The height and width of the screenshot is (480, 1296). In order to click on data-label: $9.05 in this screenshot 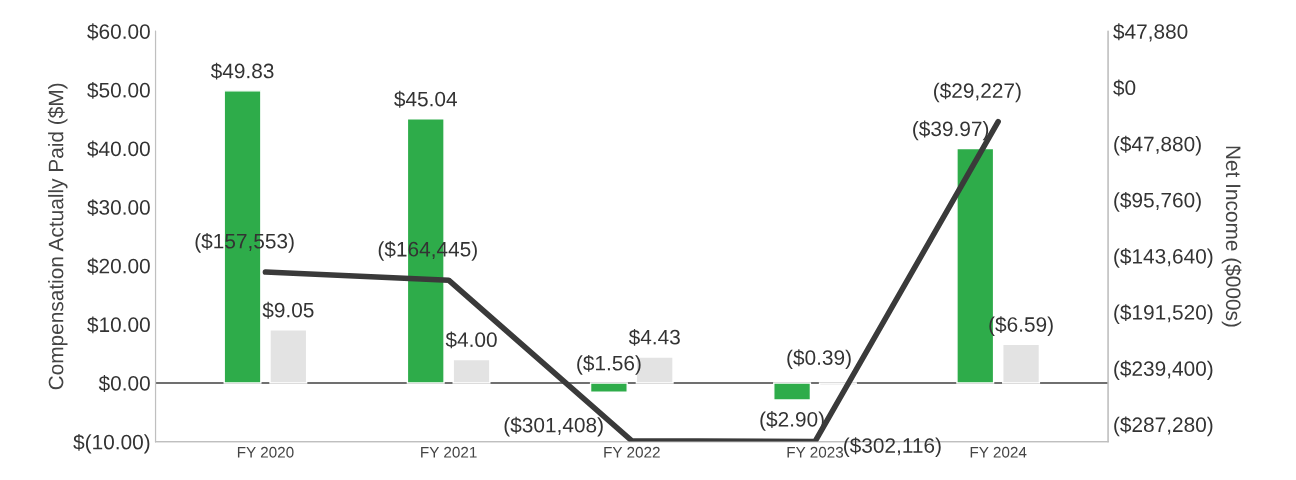, I will do `click(288, 310)`.